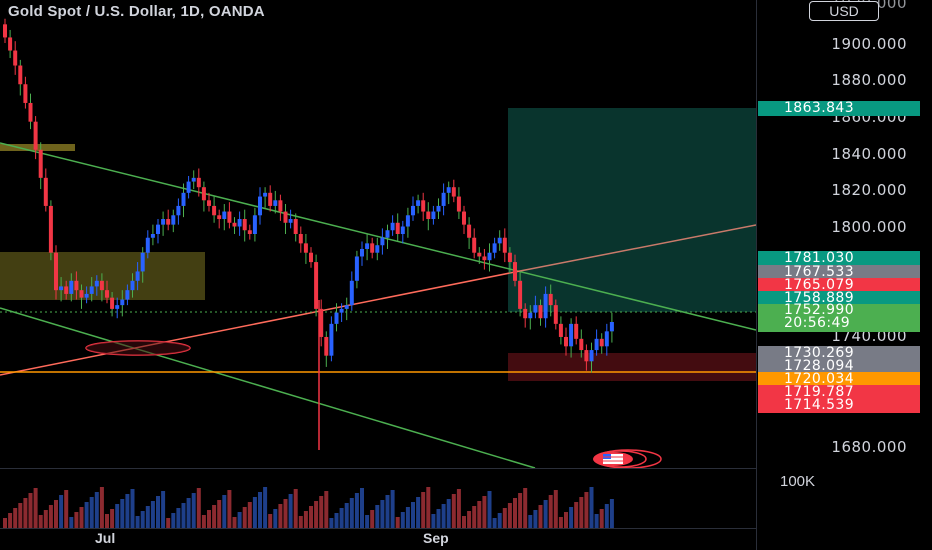 This screenshot has height=550, width=932. Describe the element at coordinates (839, 298) in the screenshot. I see `price-tag: 1758.889` at that location.